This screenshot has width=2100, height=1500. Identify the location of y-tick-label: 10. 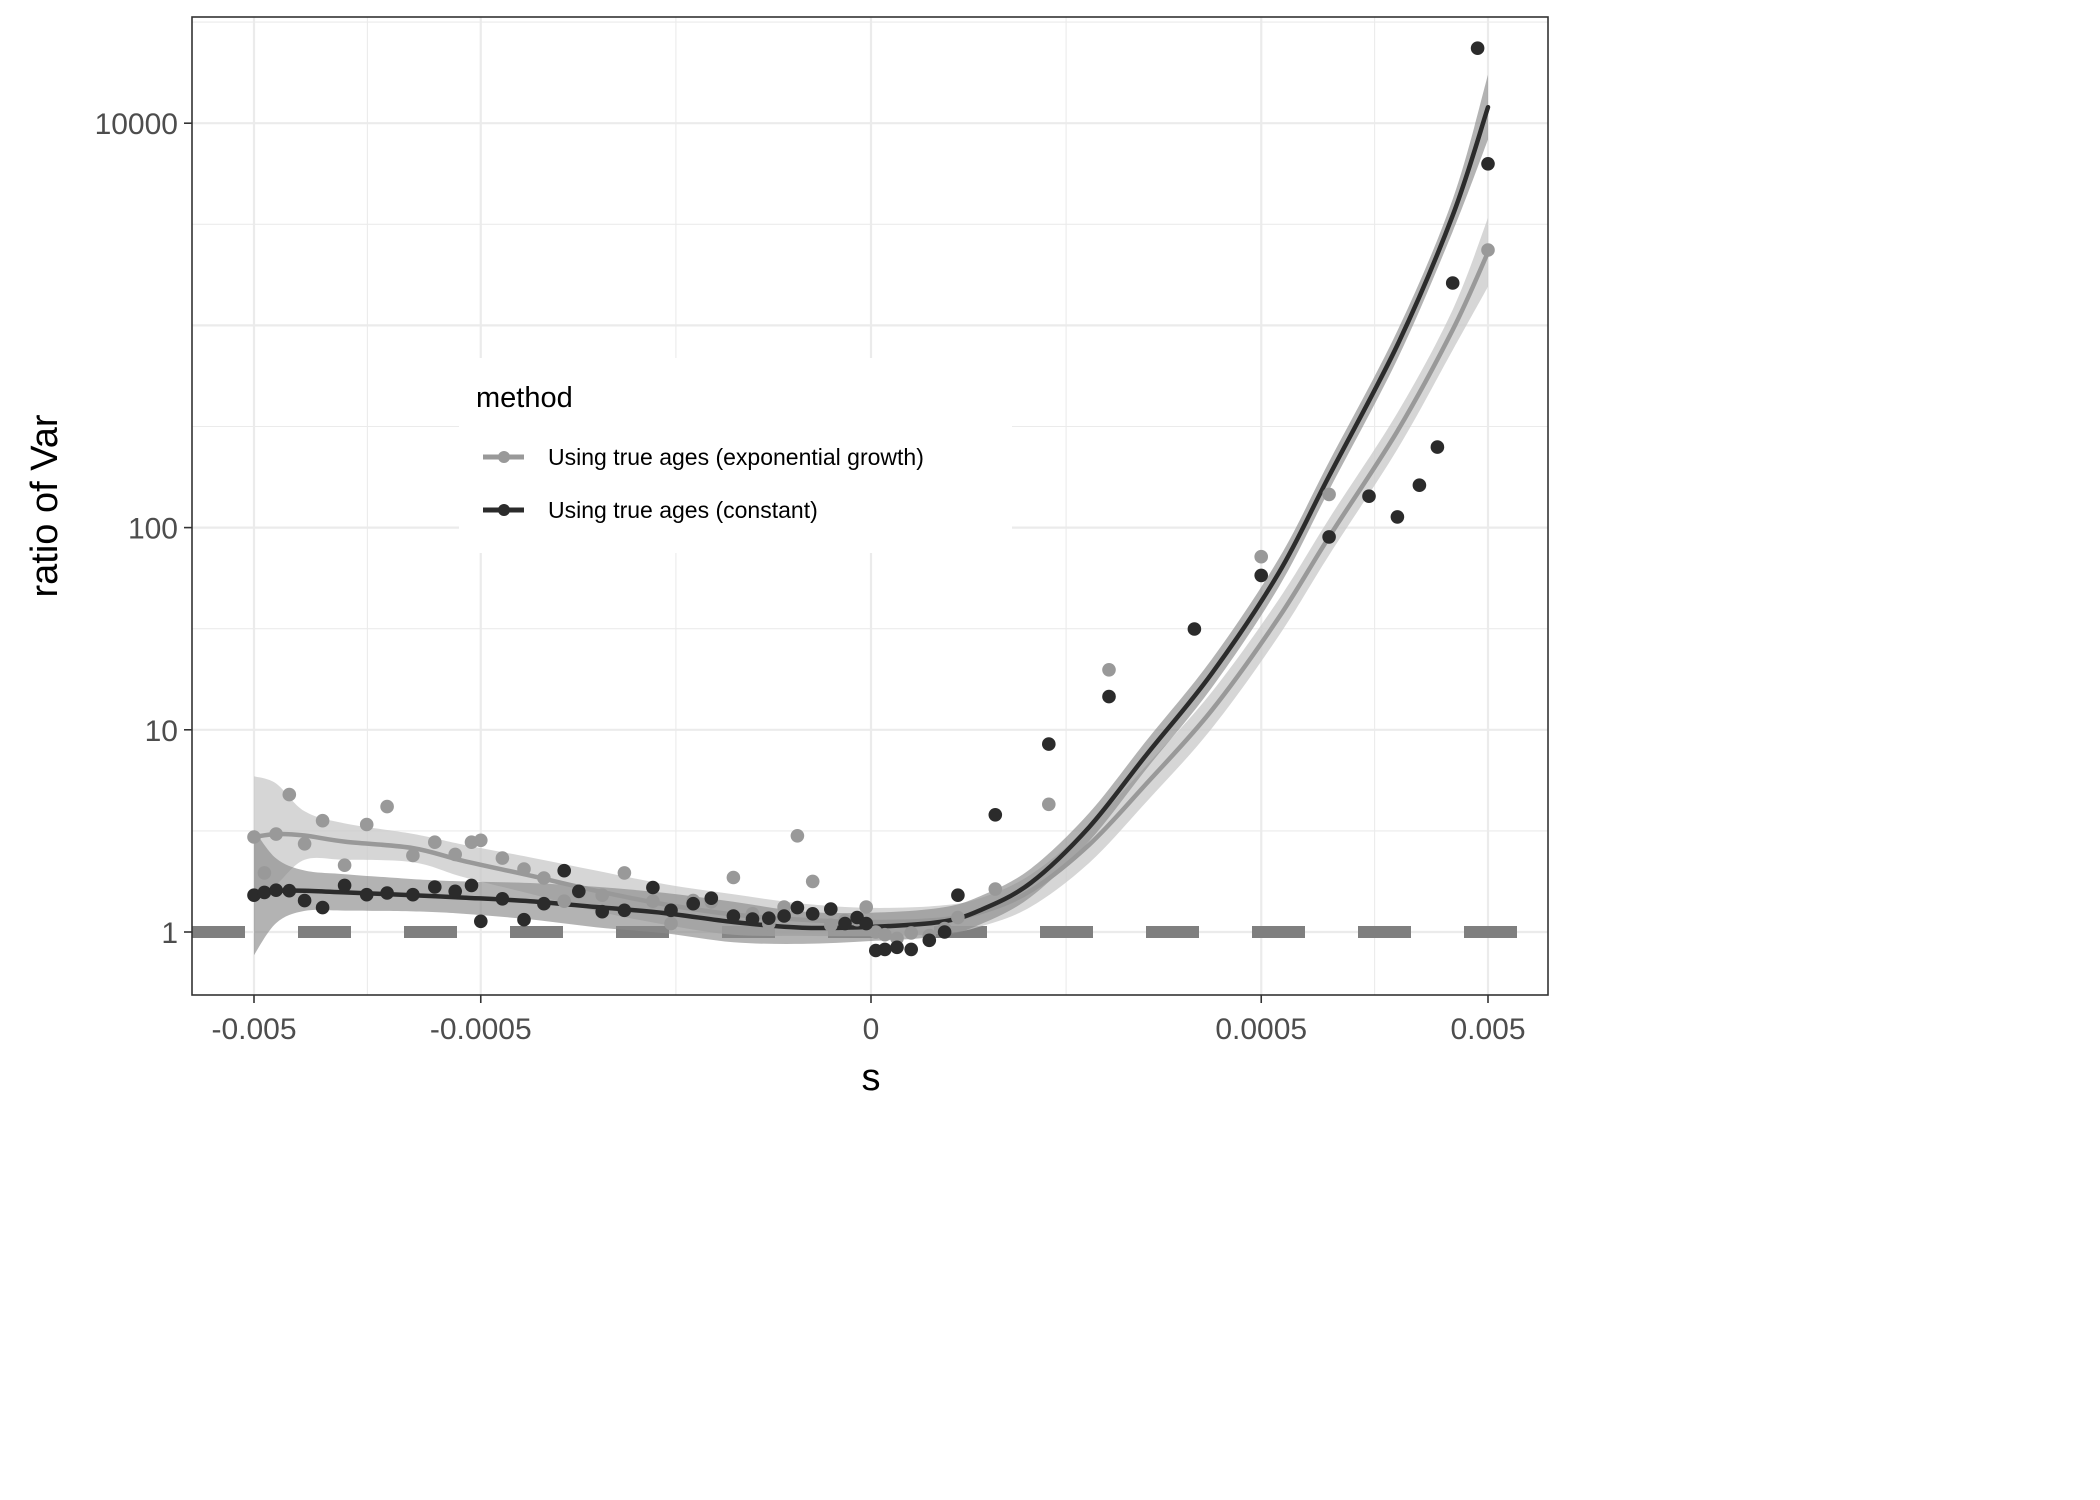
(161, 731).